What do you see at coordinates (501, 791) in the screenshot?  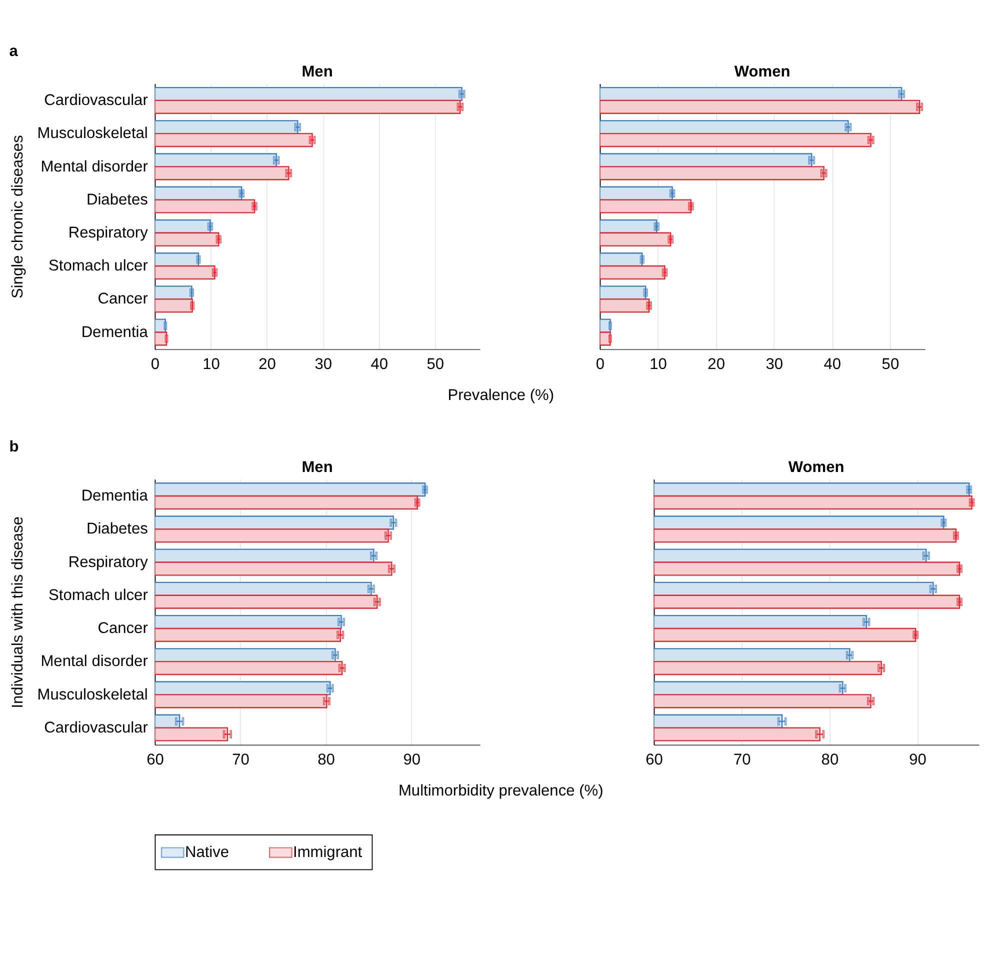 I see `x-axis-title: Multimorbidity prevalence (%)` at bounding box center [501, 791].